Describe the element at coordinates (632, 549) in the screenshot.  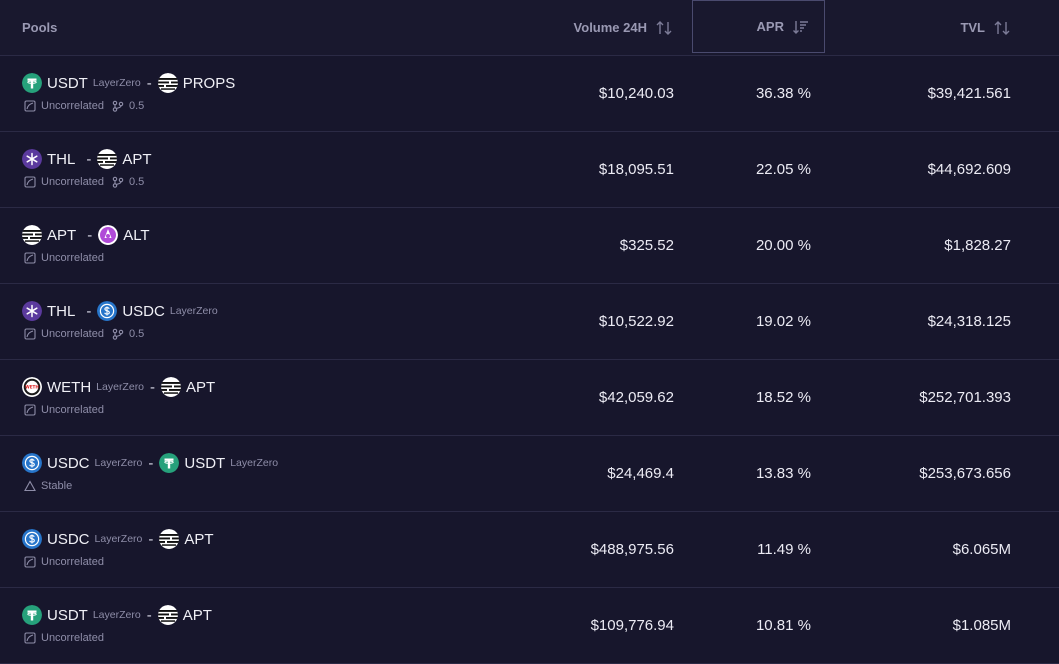
I see `volume-cell: $488,975.56` at that location.